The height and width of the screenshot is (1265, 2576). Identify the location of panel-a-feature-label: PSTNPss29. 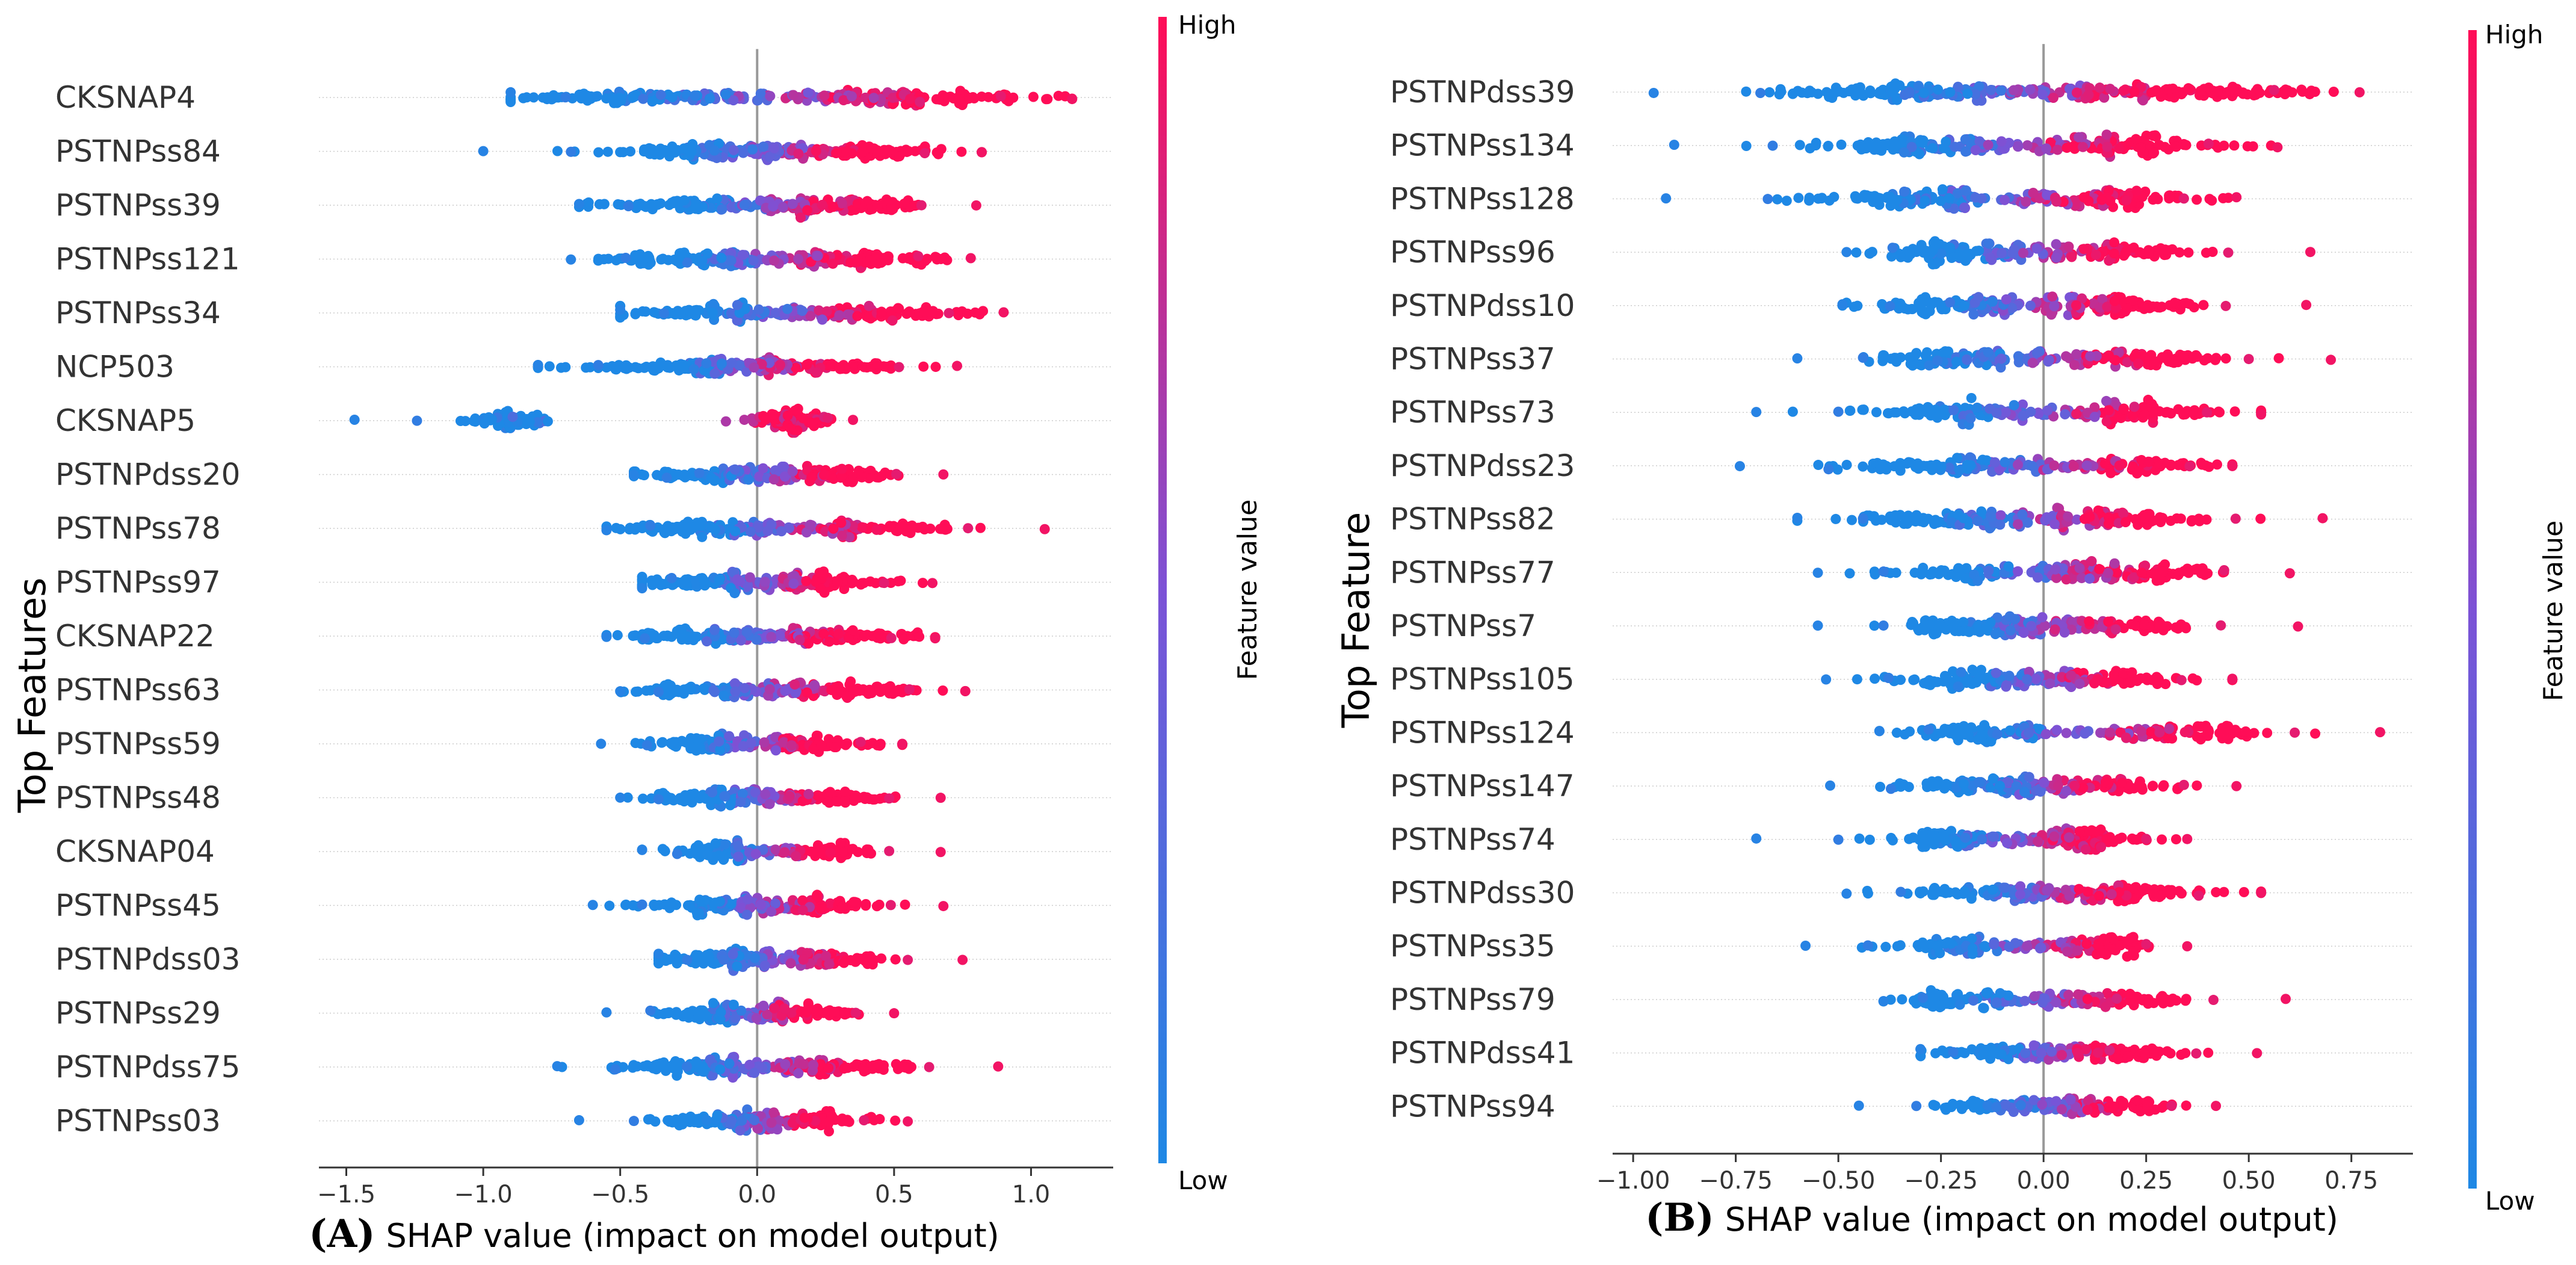
(138, 1013).